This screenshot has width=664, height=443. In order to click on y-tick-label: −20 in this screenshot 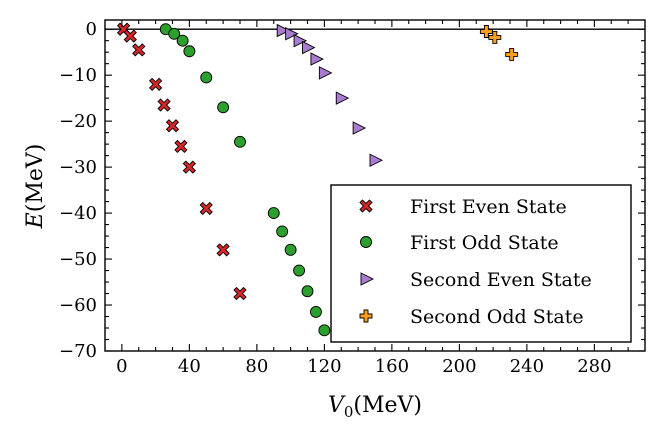, I will do `click(78, 121)`.